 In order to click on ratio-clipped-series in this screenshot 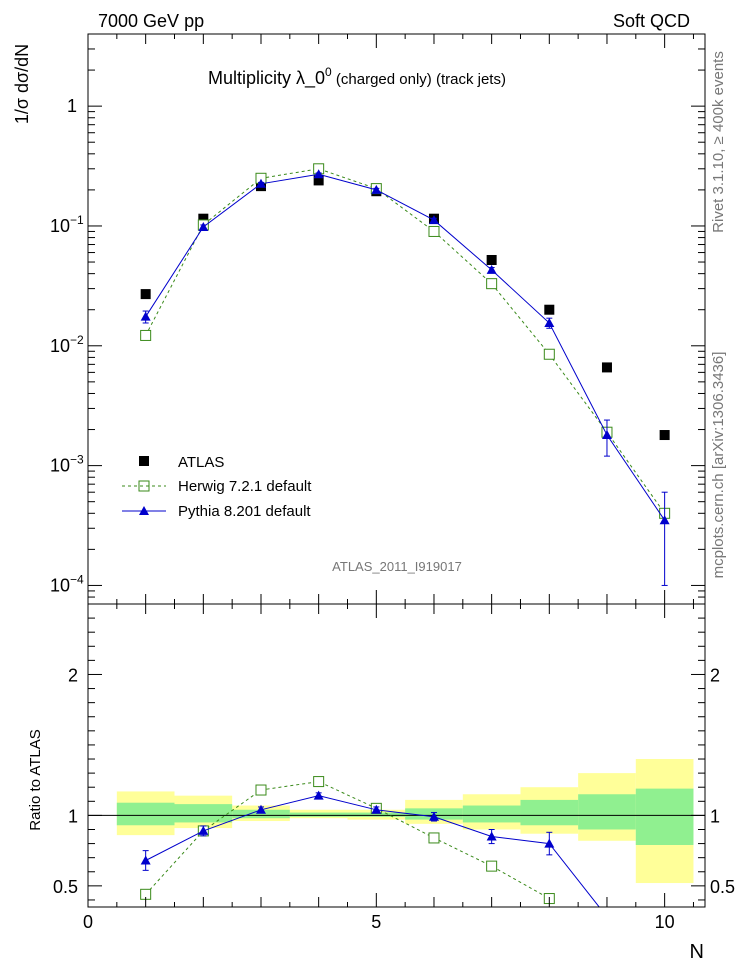, I will do `click(370, 841)`.